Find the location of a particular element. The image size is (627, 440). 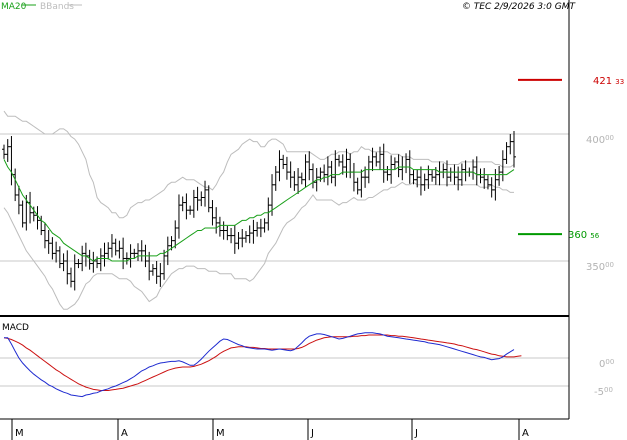

resistance-label-sup: 33 is located at coordinates (619, 82).